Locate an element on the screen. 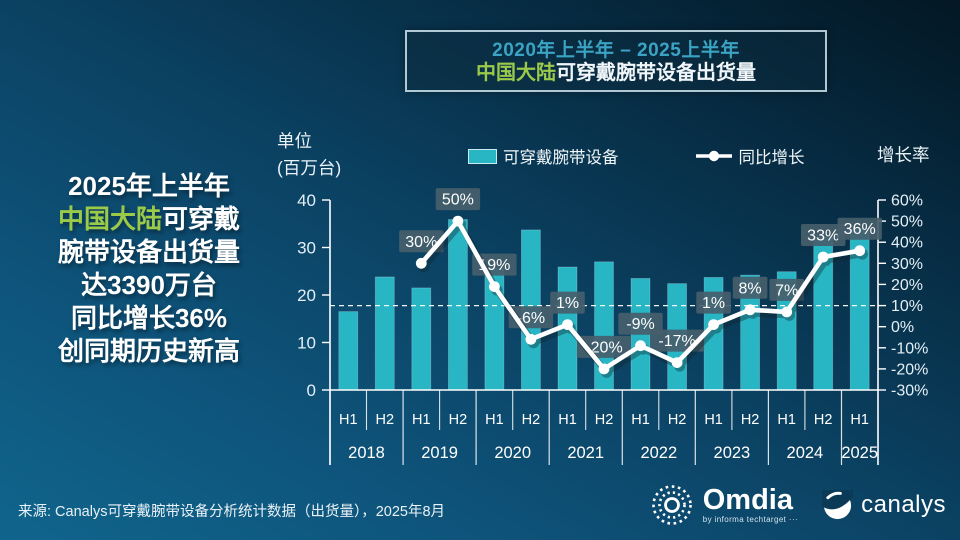  right-tick-60: 60% is located at coordinates (907, 201).